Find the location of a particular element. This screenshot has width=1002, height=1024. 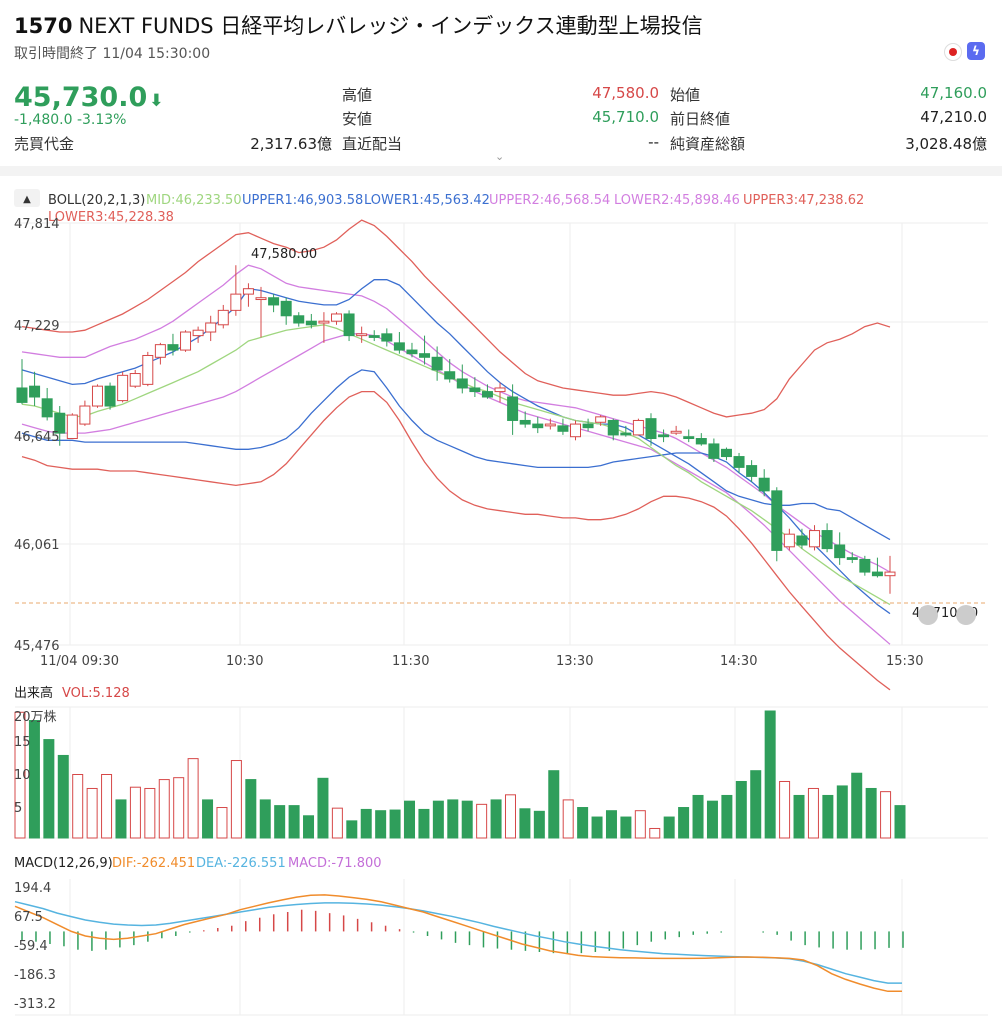

prev-close-label: 前日終値 is located at coordinates (700, 119).